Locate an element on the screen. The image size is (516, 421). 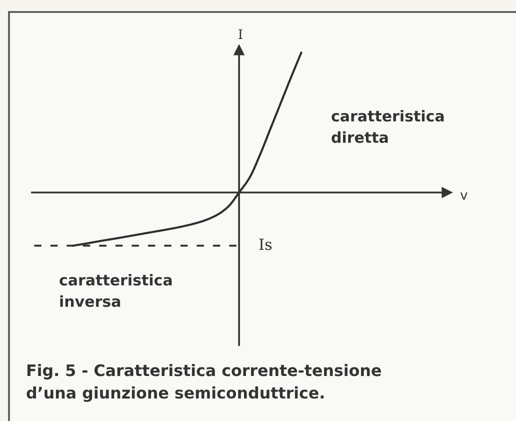
ref-line-label: Is is located at coordinates (265, 244).